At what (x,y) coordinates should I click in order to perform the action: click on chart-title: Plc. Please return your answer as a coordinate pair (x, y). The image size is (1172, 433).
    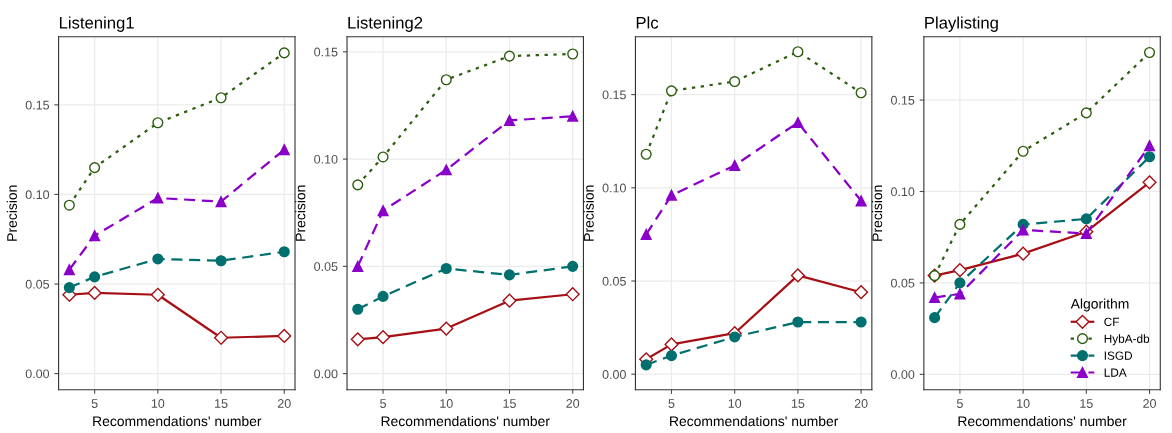
    Looking at the image, I should click on (647, 22).